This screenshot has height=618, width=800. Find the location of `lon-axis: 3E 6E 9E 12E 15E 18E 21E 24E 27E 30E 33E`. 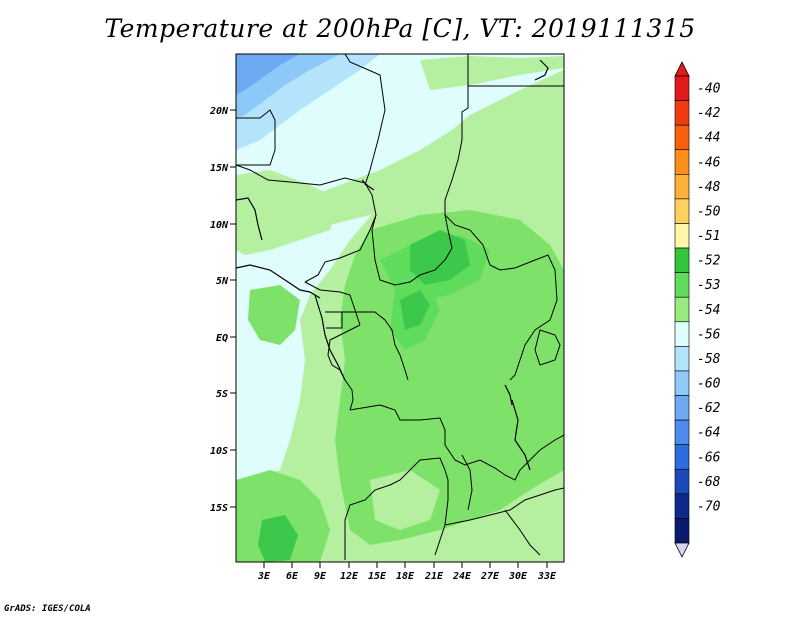

lon-axis: 3E 6E 9E 12E 15E 18E 21E 24E 27E 30E 33E is located at coordinates (407, 572).